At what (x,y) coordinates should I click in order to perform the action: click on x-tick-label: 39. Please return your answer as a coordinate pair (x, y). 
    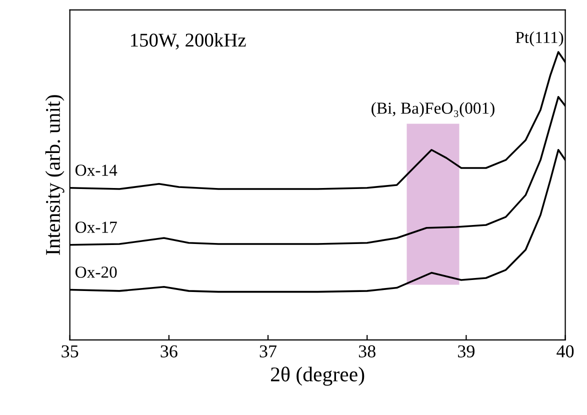
    Looking at the image, I should click on (466, 351).